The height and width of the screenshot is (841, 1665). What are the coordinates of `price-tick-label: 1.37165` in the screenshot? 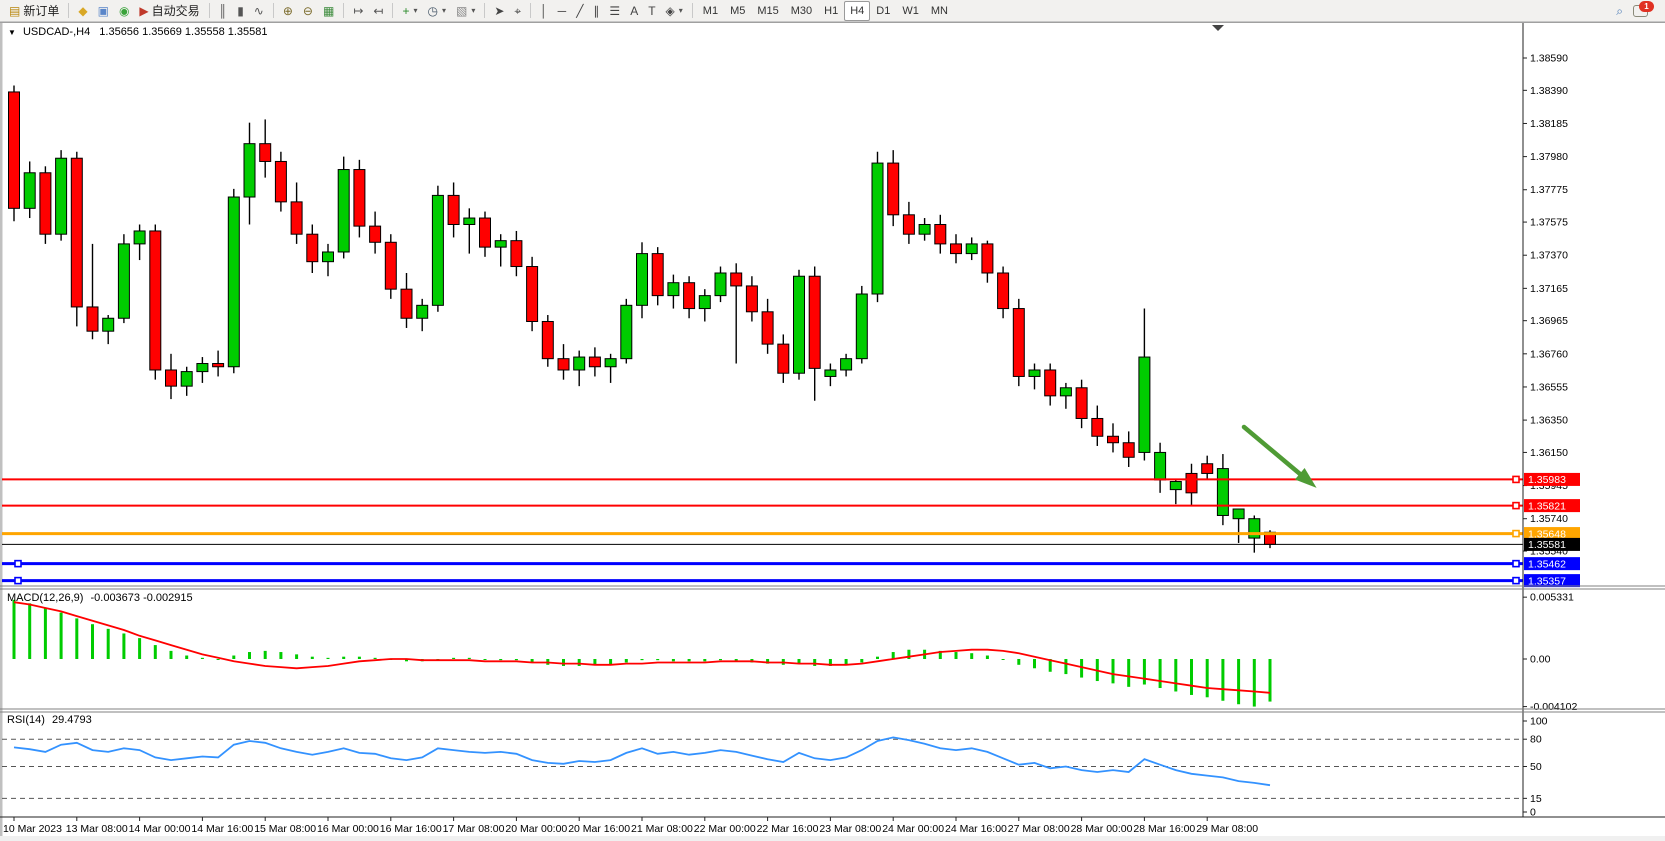 It's located at (1549, 289).